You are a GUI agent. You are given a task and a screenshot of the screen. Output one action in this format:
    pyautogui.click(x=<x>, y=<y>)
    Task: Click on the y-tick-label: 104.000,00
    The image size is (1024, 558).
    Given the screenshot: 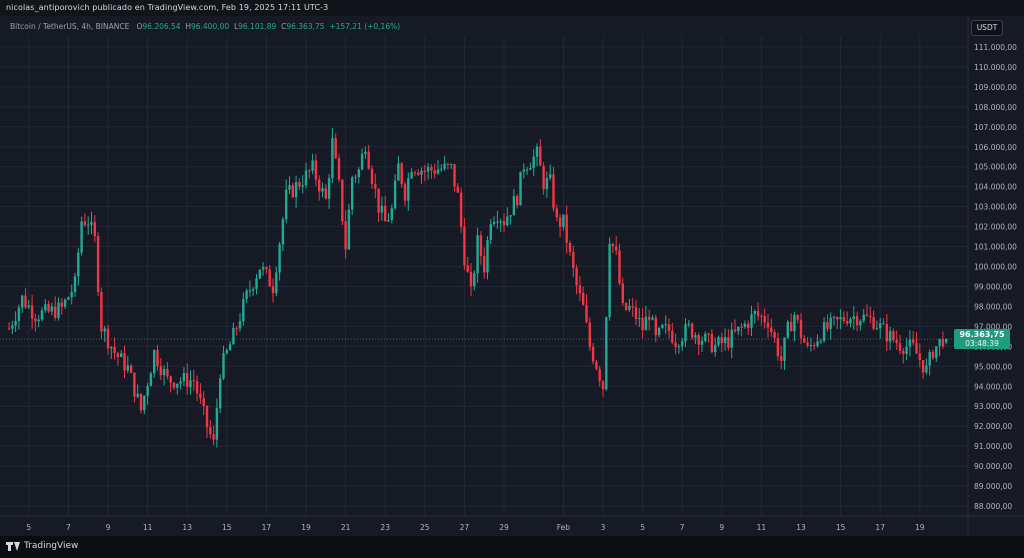 What is the action you would take?
    pyautogui.click(x=995, y=187)
    